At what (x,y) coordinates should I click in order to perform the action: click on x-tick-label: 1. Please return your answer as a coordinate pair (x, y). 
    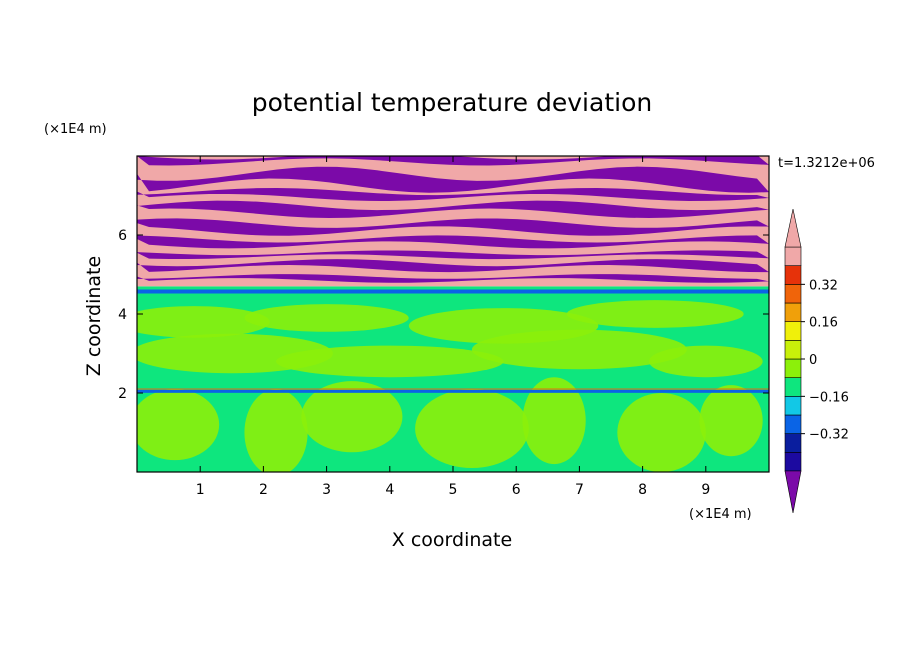
    Looking at the image, I should click on (200, 490).